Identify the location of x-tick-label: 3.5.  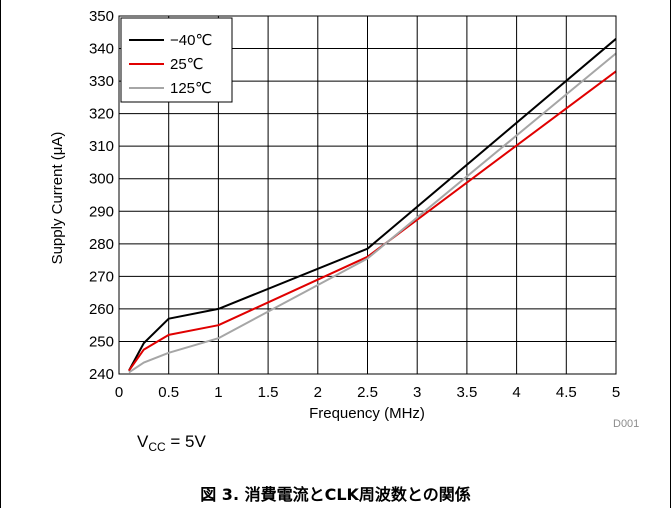
(466, 392).